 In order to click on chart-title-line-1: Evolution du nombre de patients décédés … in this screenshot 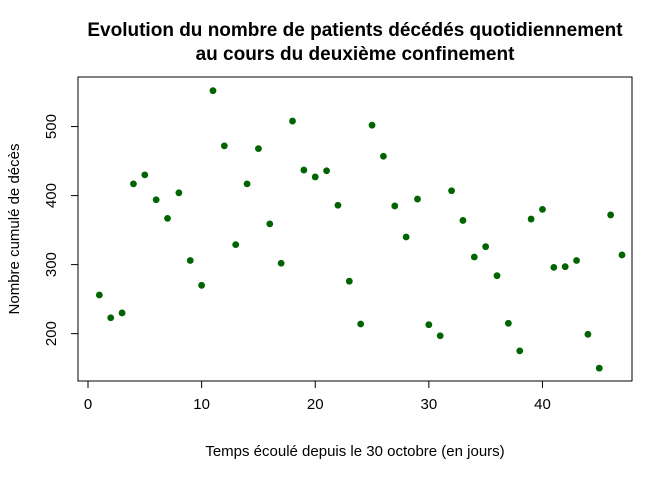, I will do `click(355, 30)`.